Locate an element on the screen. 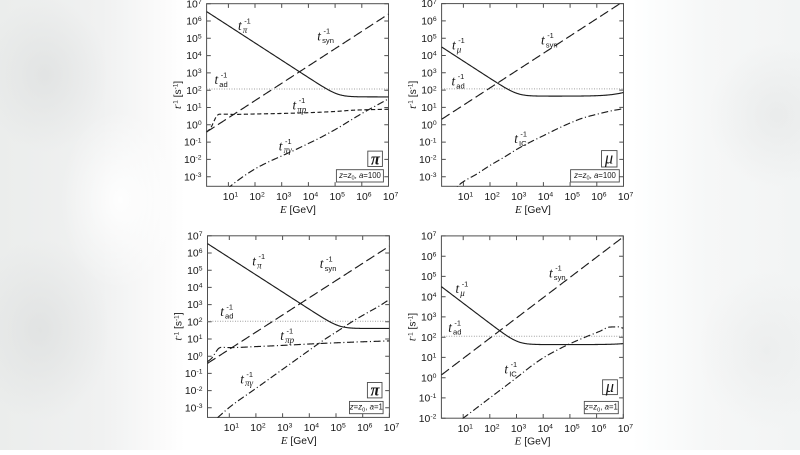 This screenshot has height=455, width=800. svg-text: πγ is located at coordinates (288, 150).